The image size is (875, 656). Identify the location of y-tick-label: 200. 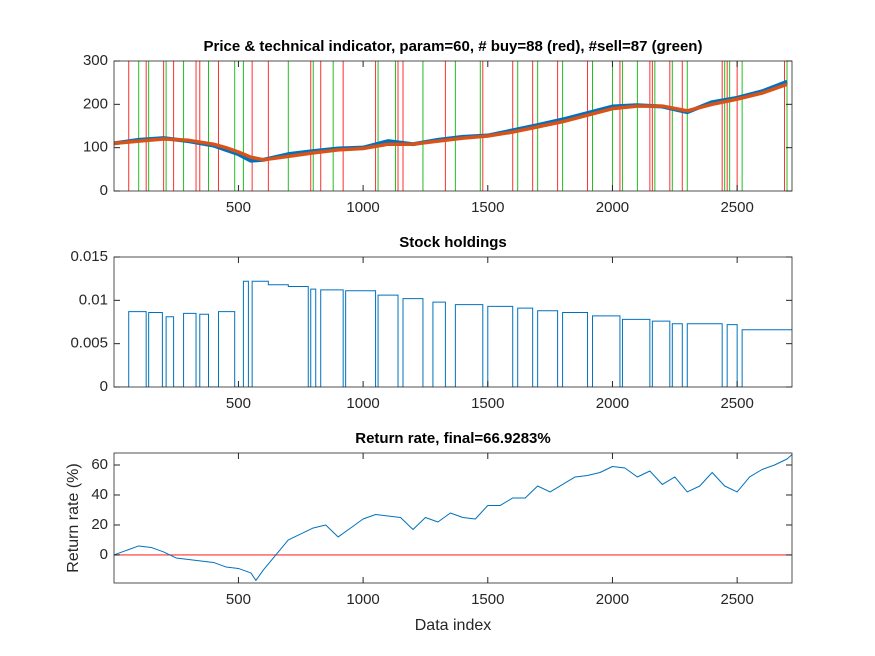
(95, 103).